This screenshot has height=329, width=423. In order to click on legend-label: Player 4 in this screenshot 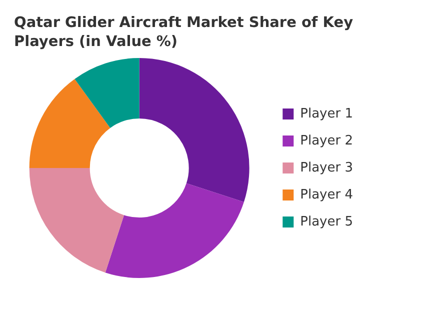, I will do `click(326, 194)`.